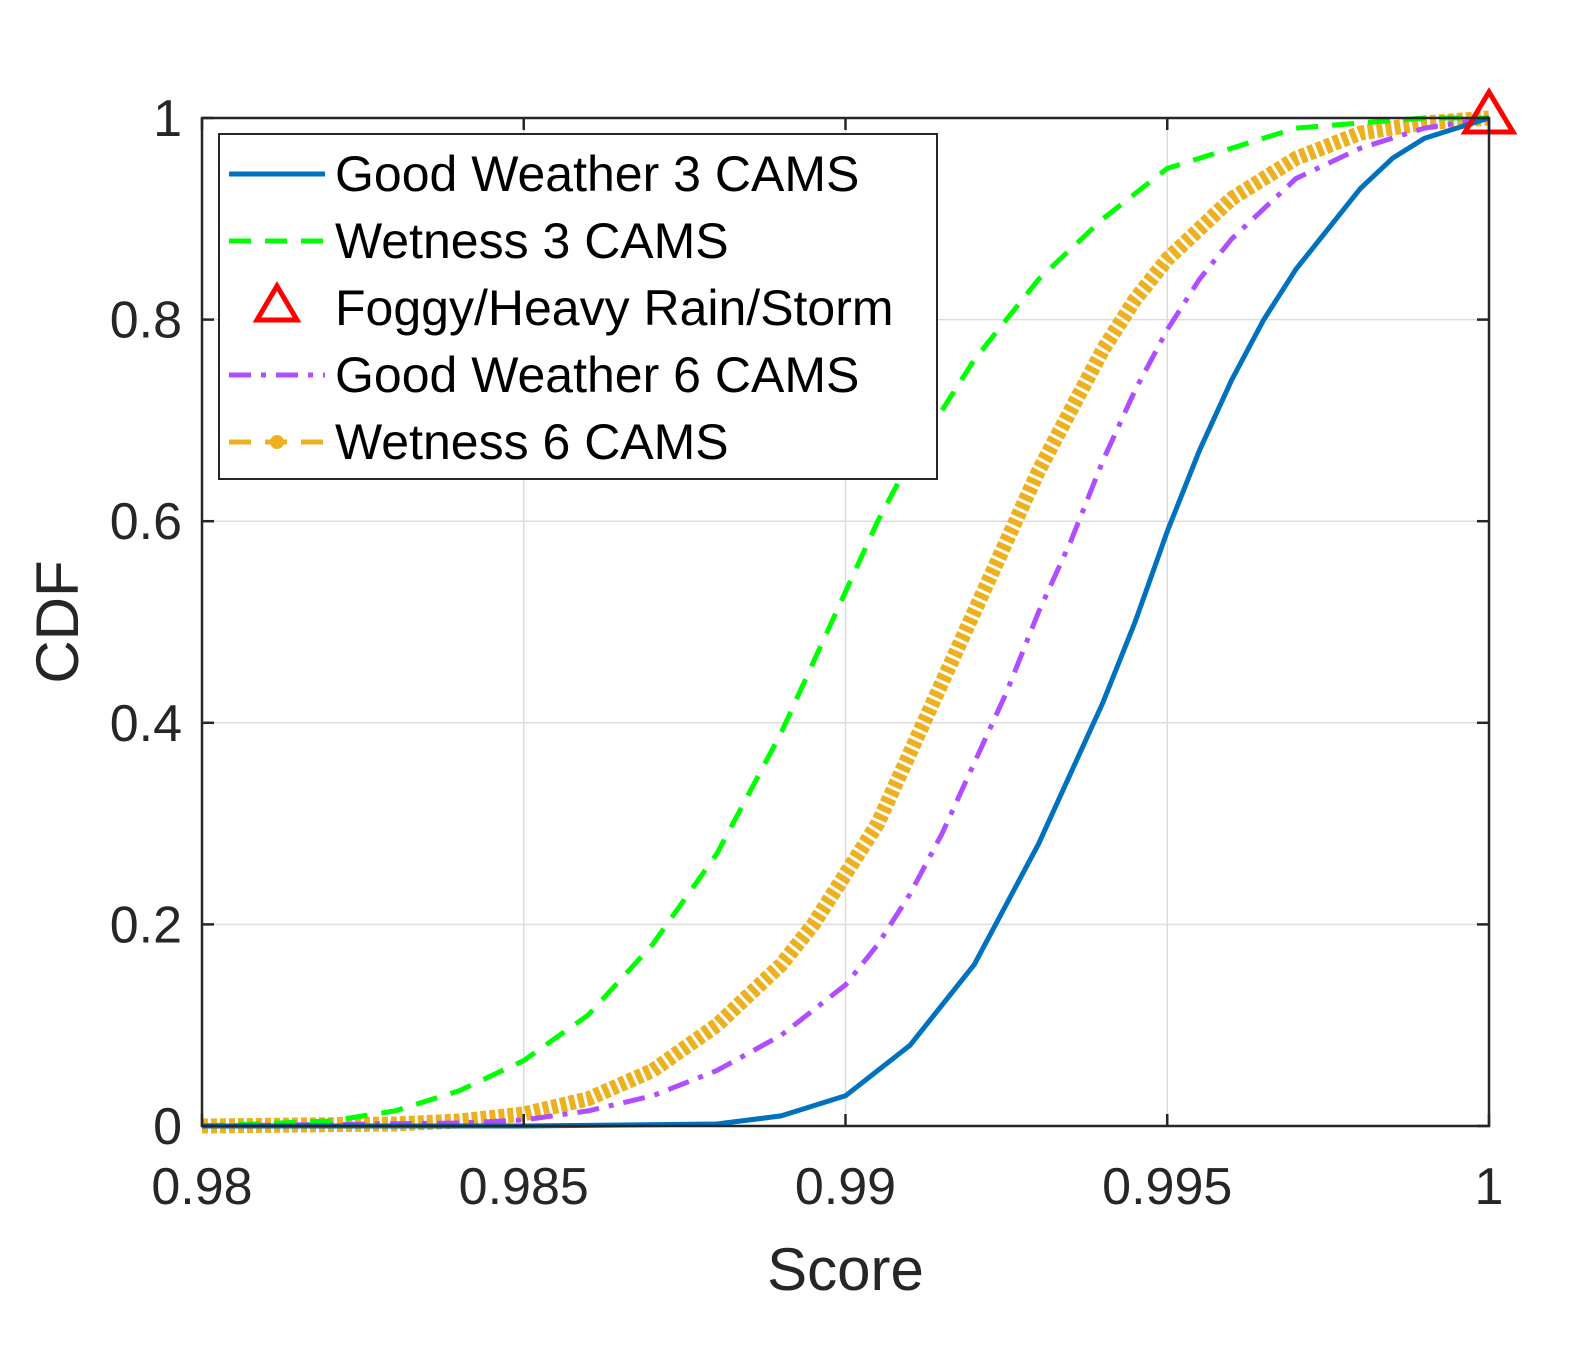  What do you see at coordinates (167, 119) in the screenshot?
I see `y-tick-label: 1` at bounding box center [167, 119].